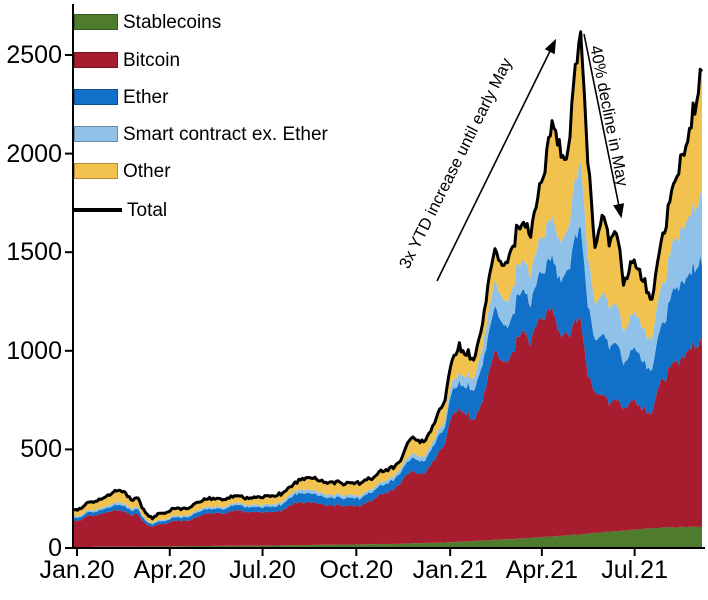  I want to click on x-tick-label: Jan.20, so click(77, 570).